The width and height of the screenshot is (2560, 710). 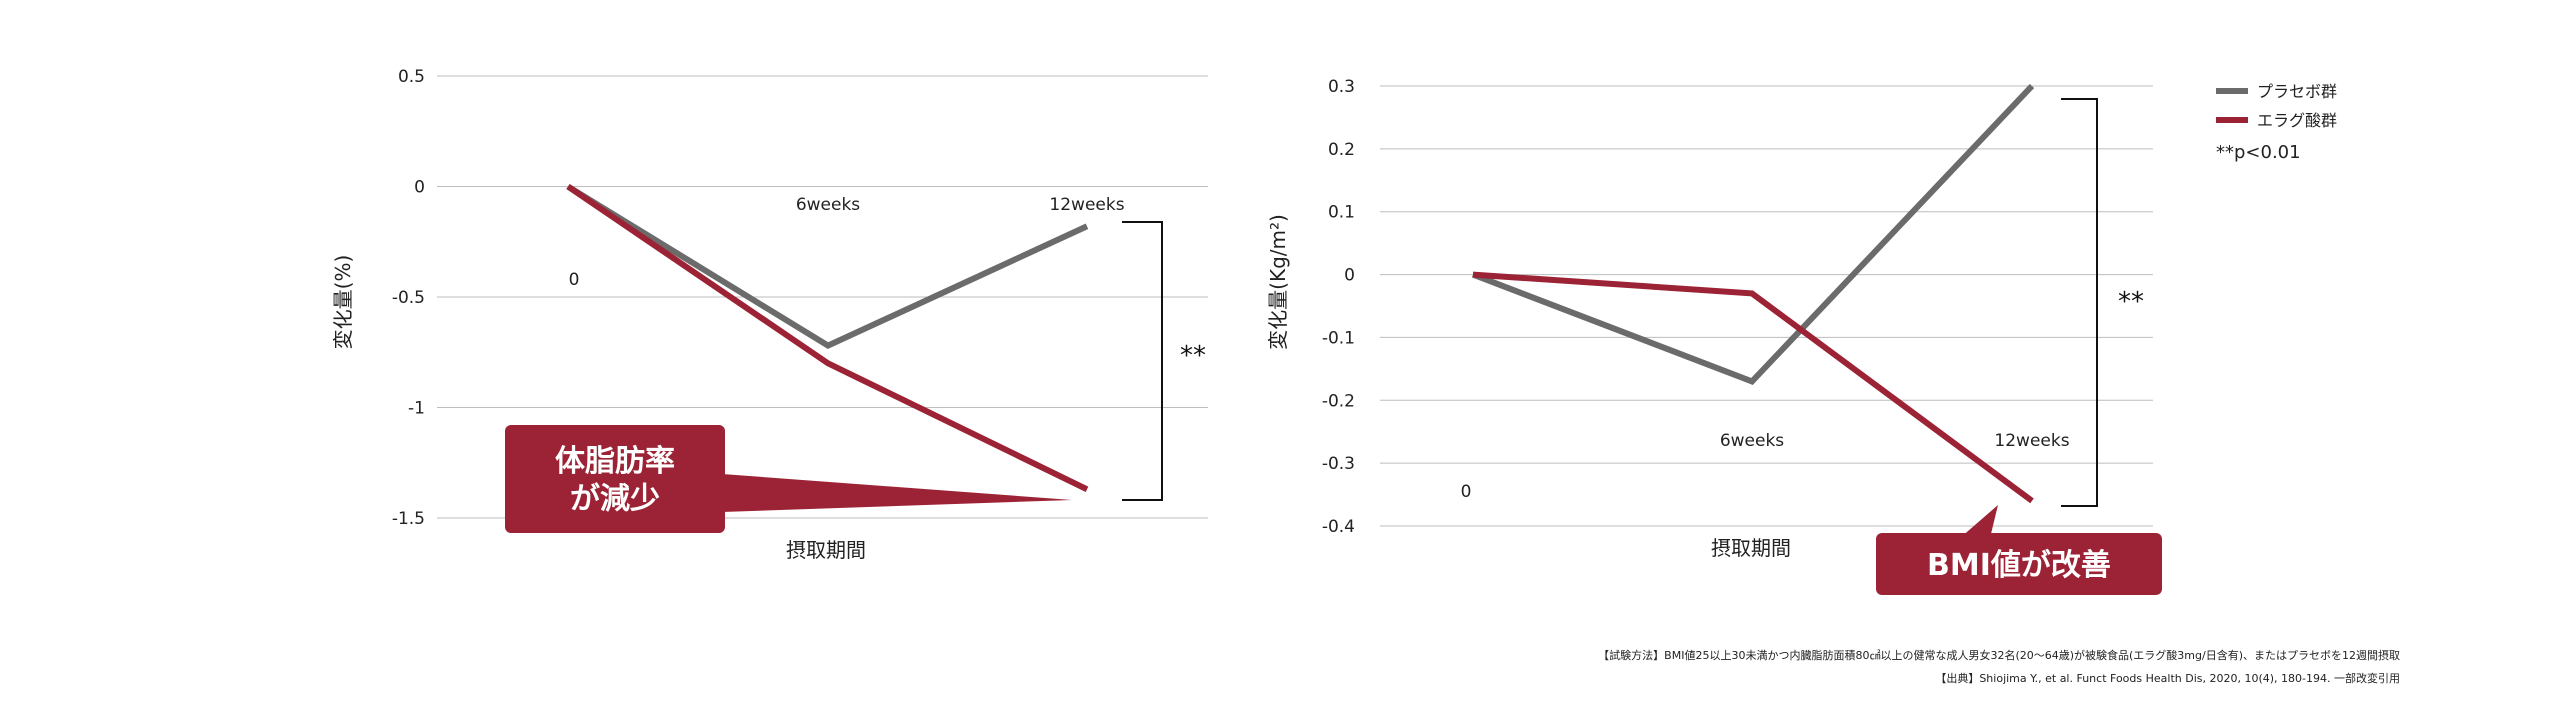 I want to click on y-tick-label: -0.3, so click(x=1338, y=464).